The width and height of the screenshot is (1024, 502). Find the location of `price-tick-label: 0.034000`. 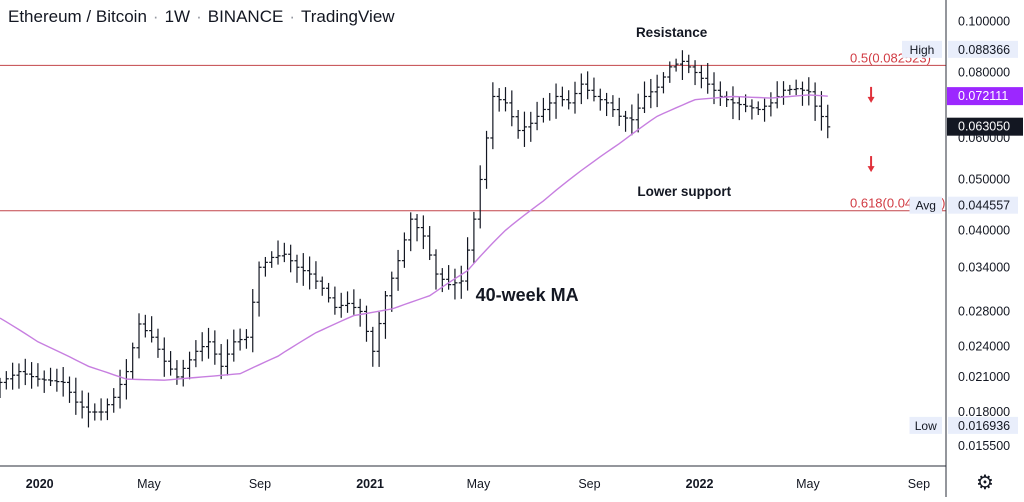

price-tick-label: 0.034000 is located at coordinates (984, 267).